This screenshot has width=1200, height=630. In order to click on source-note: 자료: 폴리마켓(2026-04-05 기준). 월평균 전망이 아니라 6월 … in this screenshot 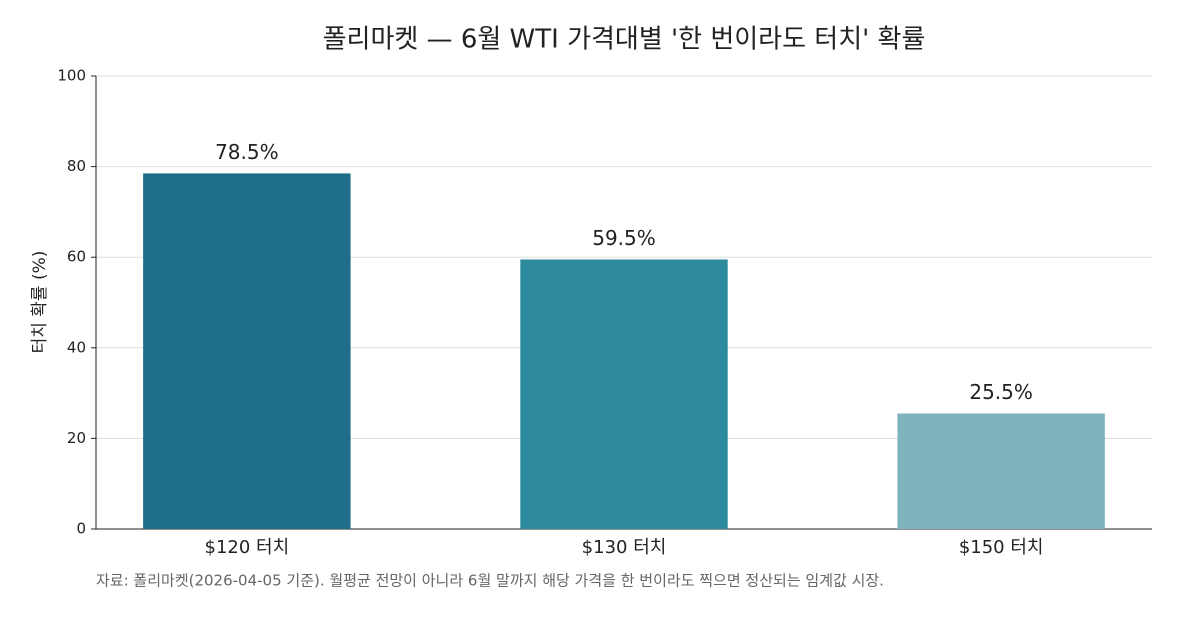, I will do `click(490, 581)`.